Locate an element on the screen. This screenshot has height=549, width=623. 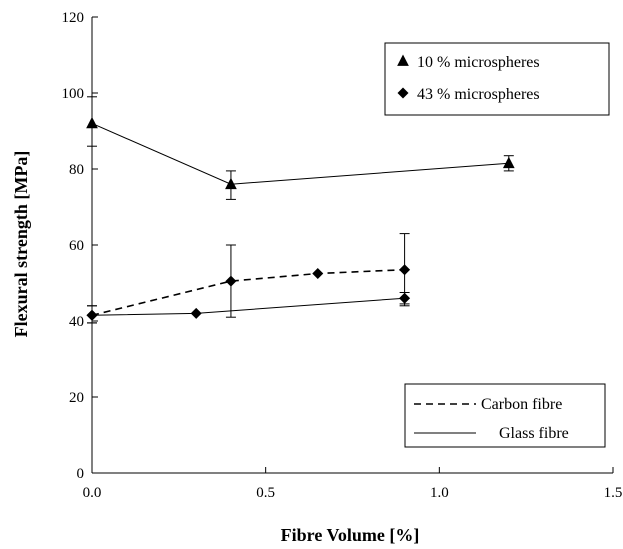
marker-legend-box is located at coordinates (497, 79).